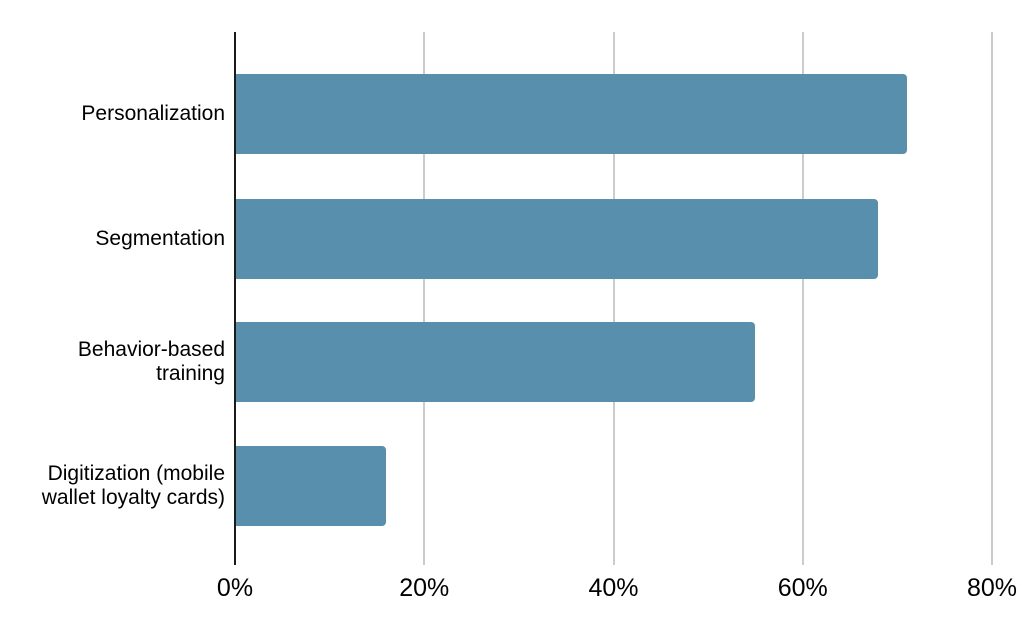 The width and height of the screenshot is (1024, 633). I want to click on bar-behavior-based-training, so click(495, 362).